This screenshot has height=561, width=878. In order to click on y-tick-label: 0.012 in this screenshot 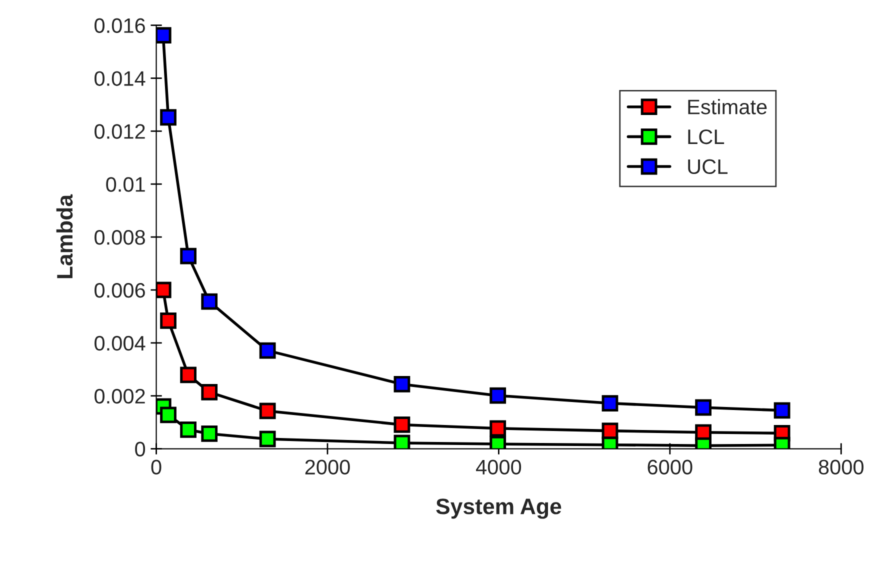, I will do `click(119, 131)`.